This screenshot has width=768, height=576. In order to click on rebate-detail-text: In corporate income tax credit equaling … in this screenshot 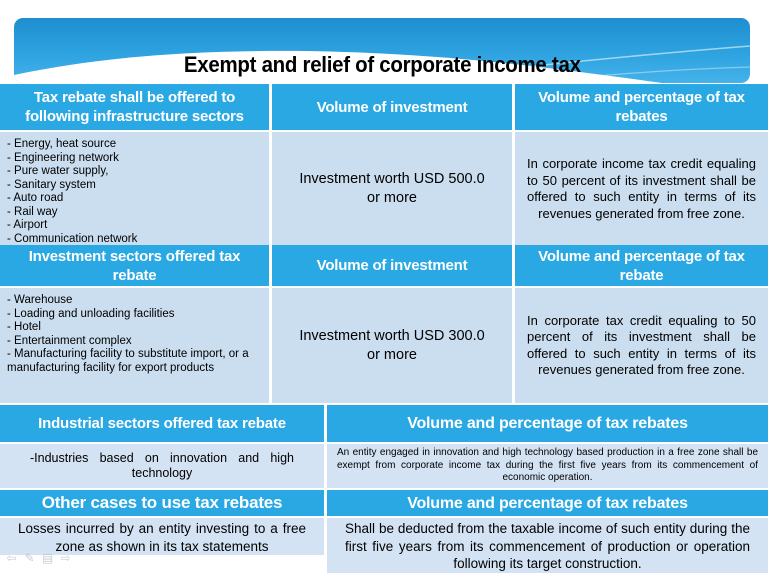, I will do `click(641, 188)`.